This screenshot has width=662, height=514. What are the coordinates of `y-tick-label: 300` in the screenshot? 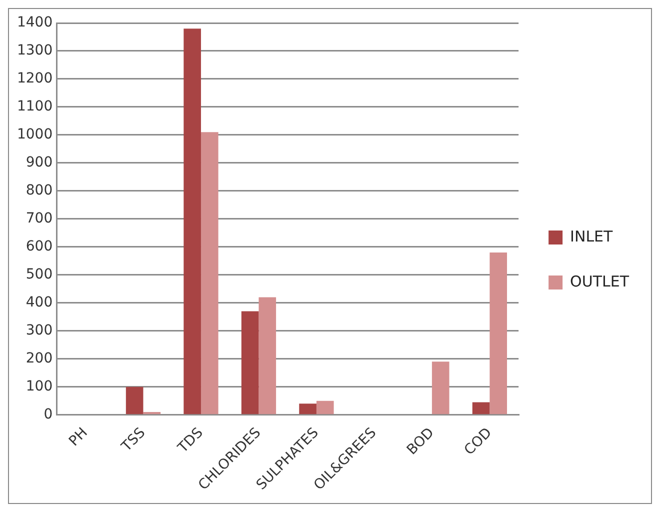 It's located at (39, 330).